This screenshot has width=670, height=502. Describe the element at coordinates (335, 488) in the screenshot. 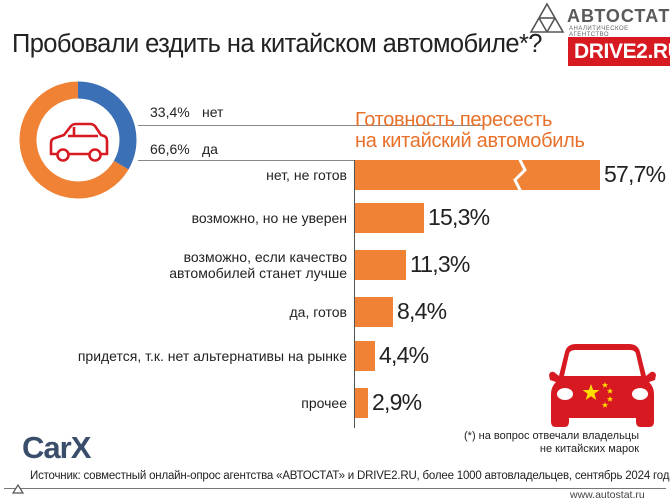

I see `footer-divider` at that location.